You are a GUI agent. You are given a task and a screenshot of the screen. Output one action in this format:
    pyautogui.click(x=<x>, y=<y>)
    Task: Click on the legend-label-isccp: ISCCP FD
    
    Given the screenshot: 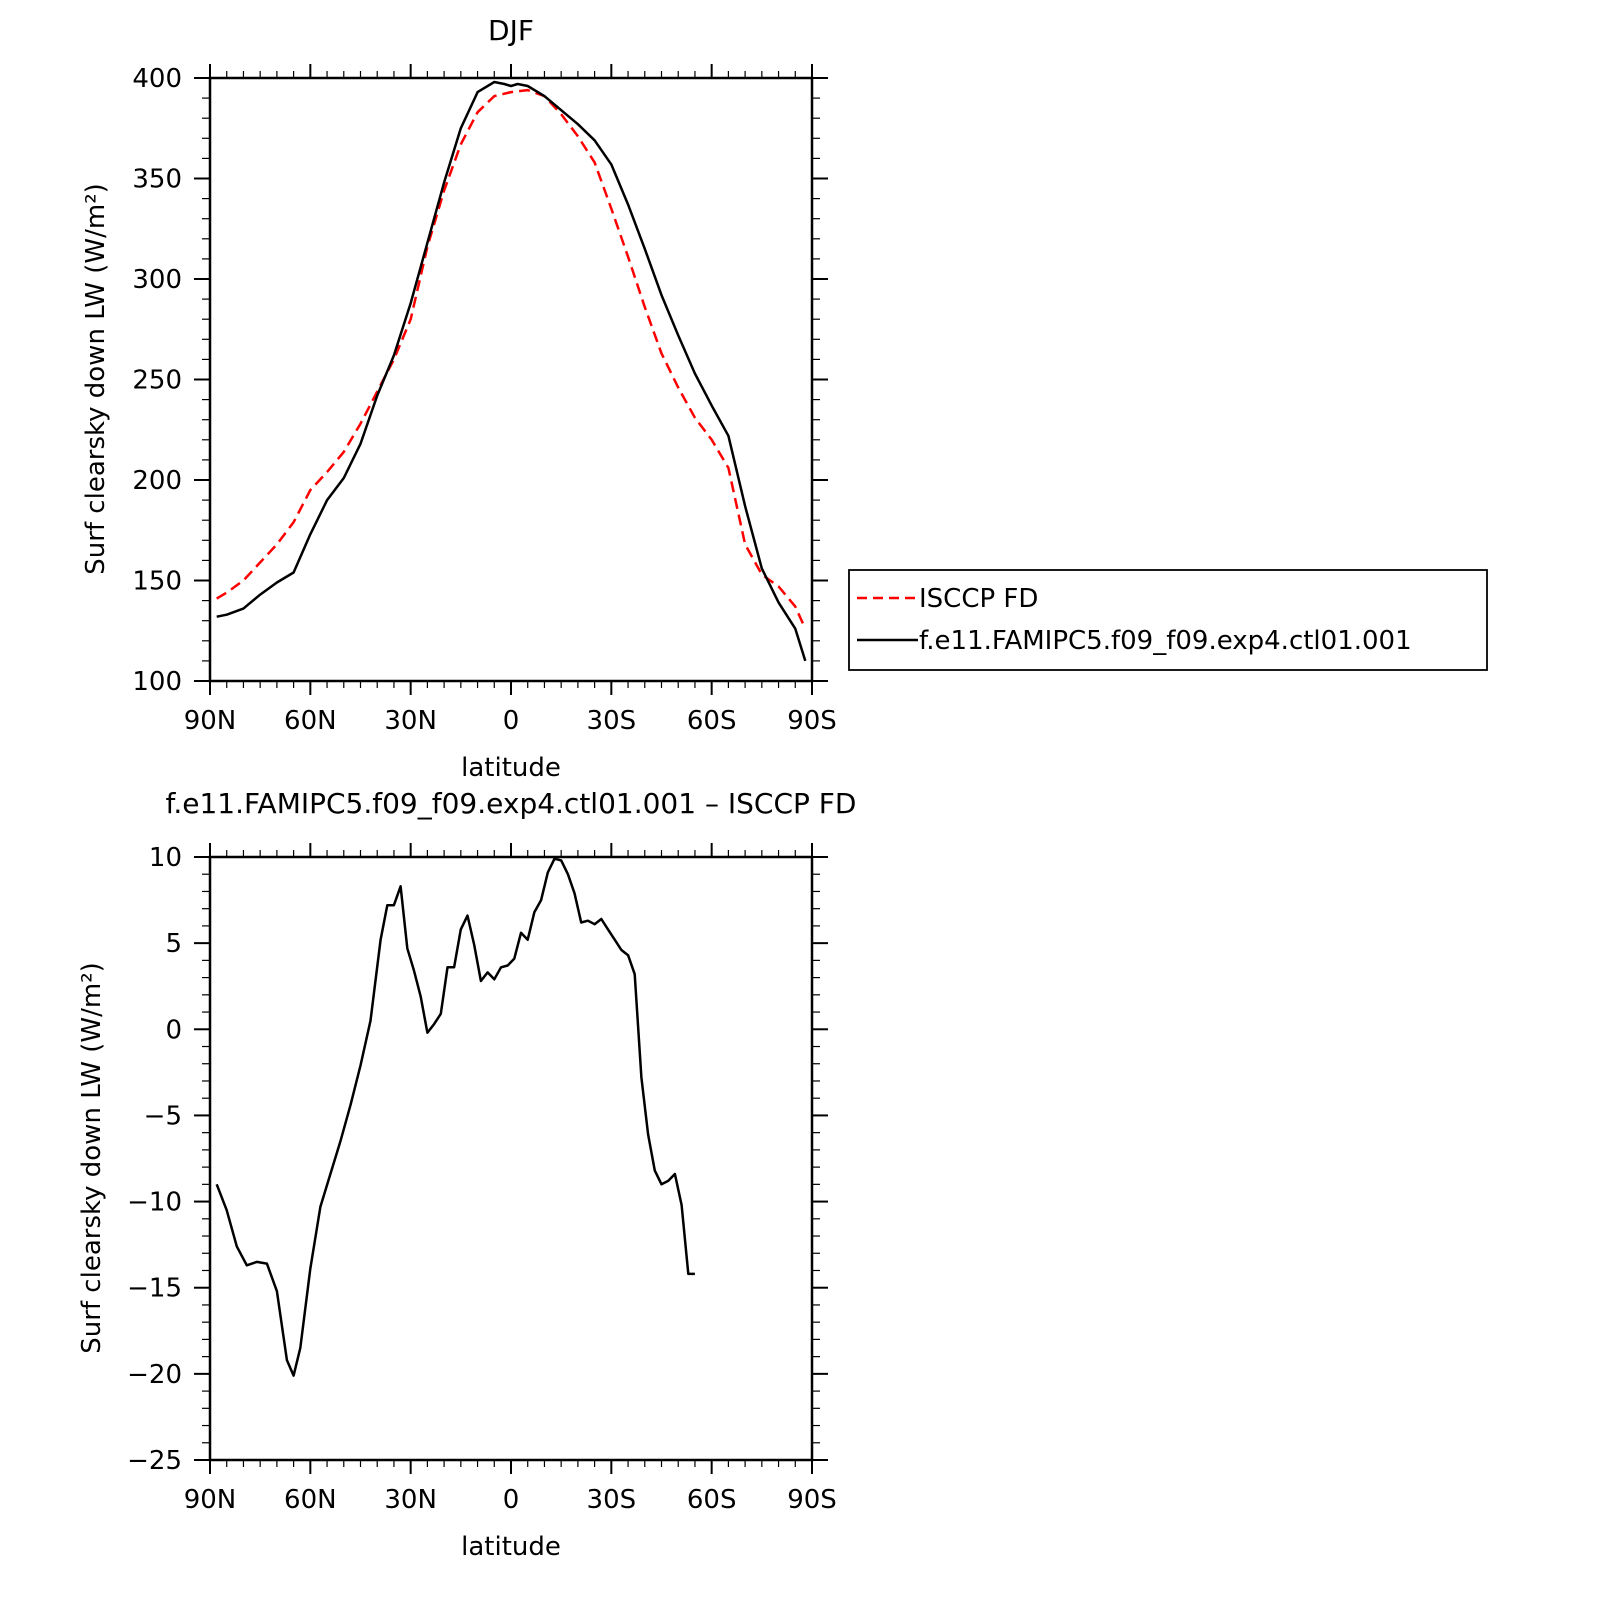 What is the action you would take?
    pyautogui.click(x=978, y=599)
    